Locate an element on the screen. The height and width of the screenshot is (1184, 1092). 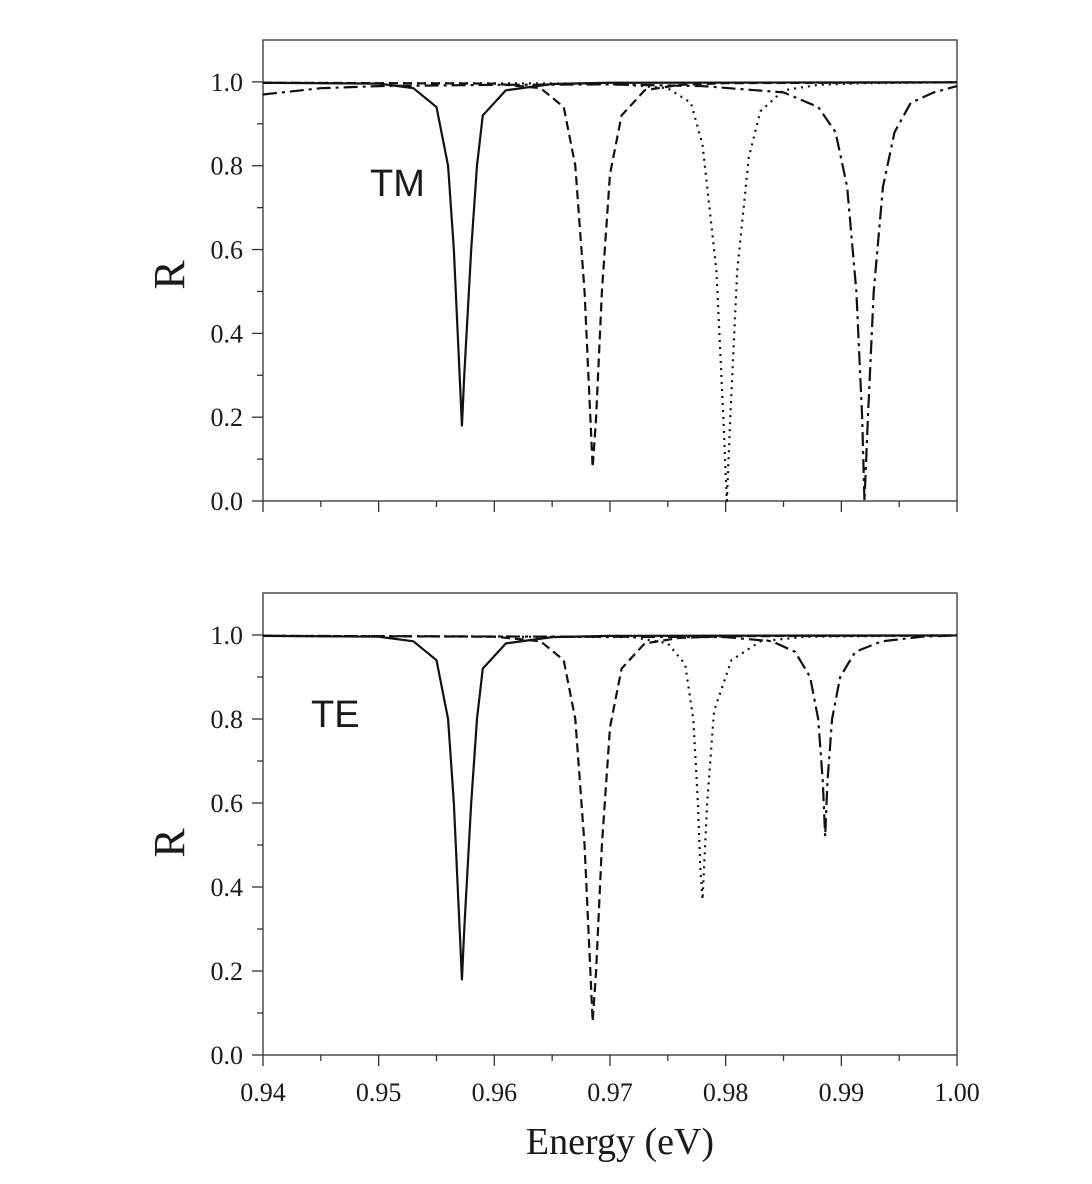
tm-y-tick-label: 0.6 is located at coordinates (227, 250).